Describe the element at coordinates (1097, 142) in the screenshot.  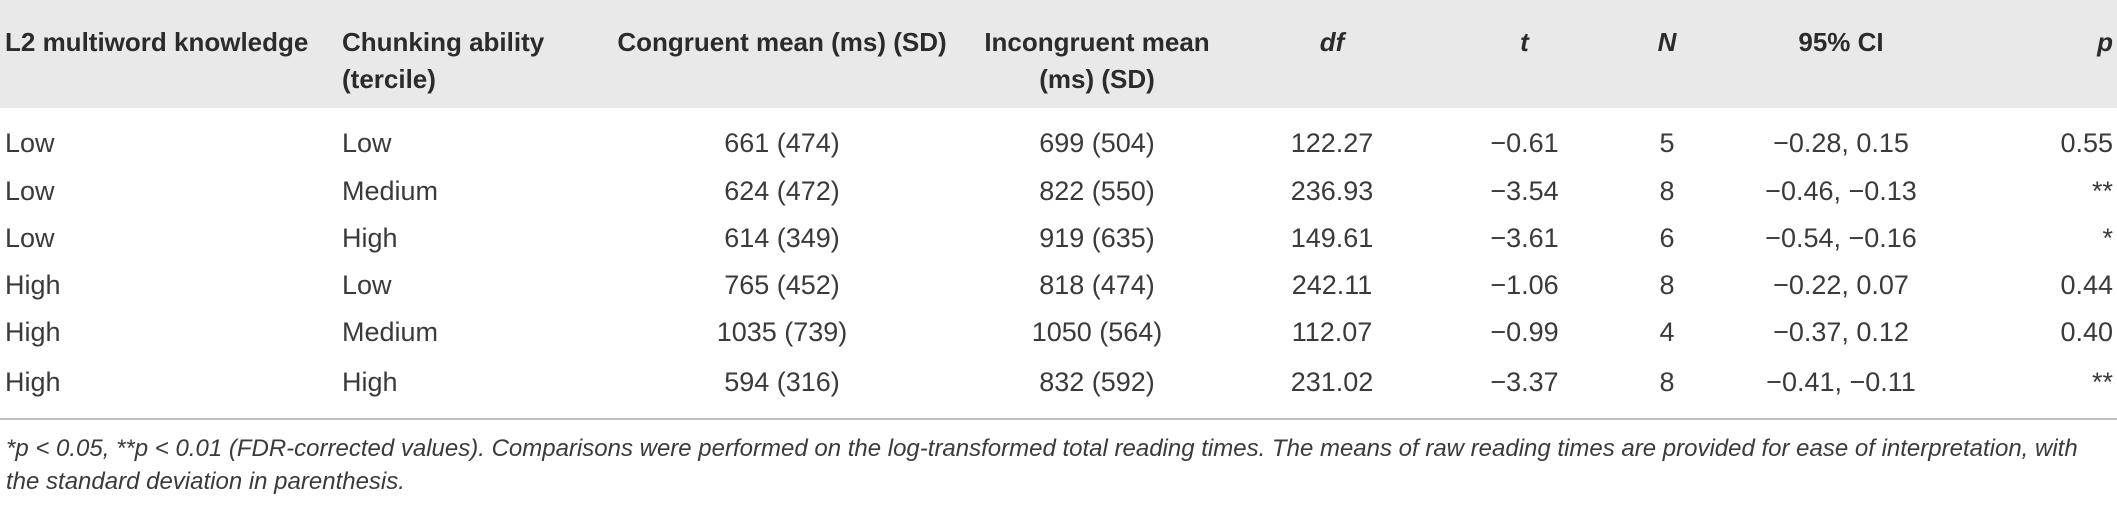
I see `cell-incongruent-mean: 699 (504)` at that location.